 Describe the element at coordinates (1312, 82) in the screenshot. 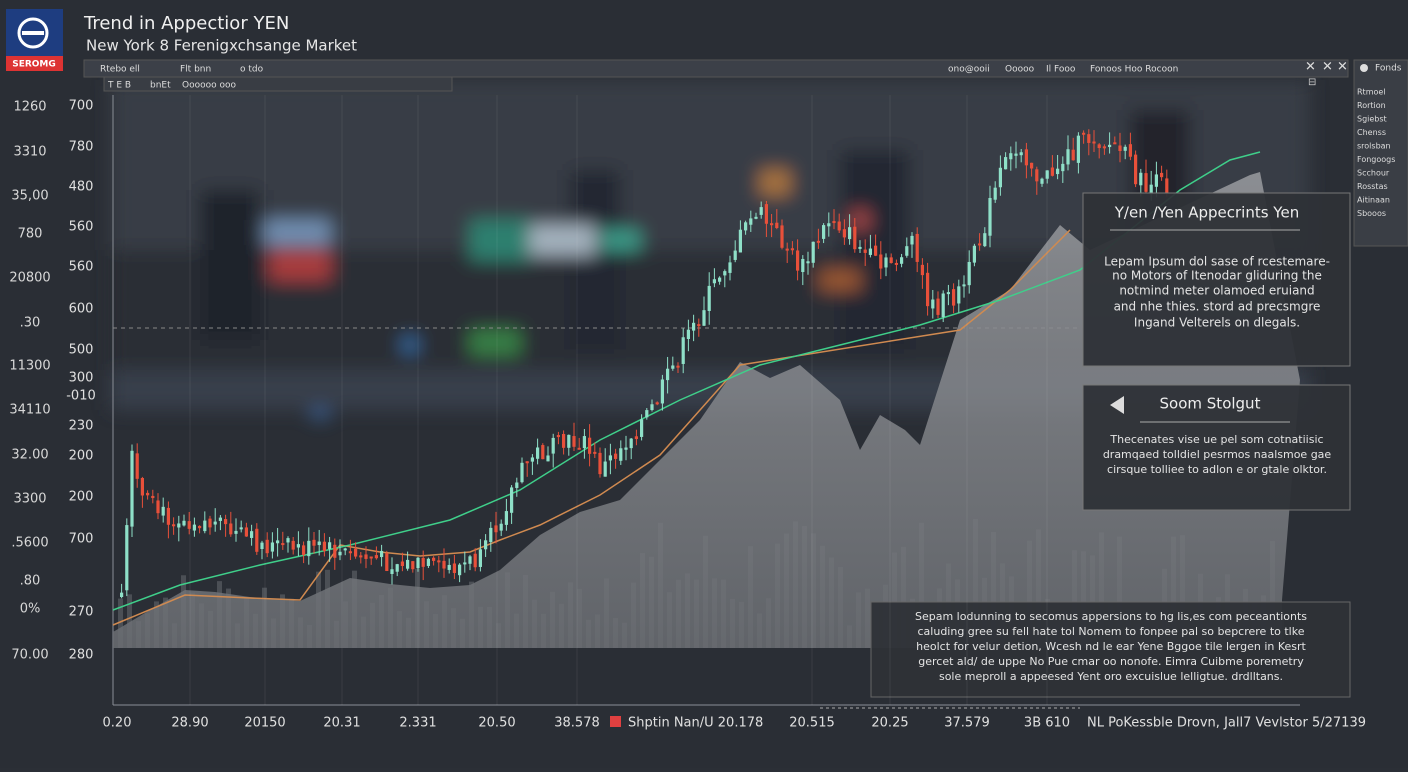

I see `minimize-button: ⊟` at that location.